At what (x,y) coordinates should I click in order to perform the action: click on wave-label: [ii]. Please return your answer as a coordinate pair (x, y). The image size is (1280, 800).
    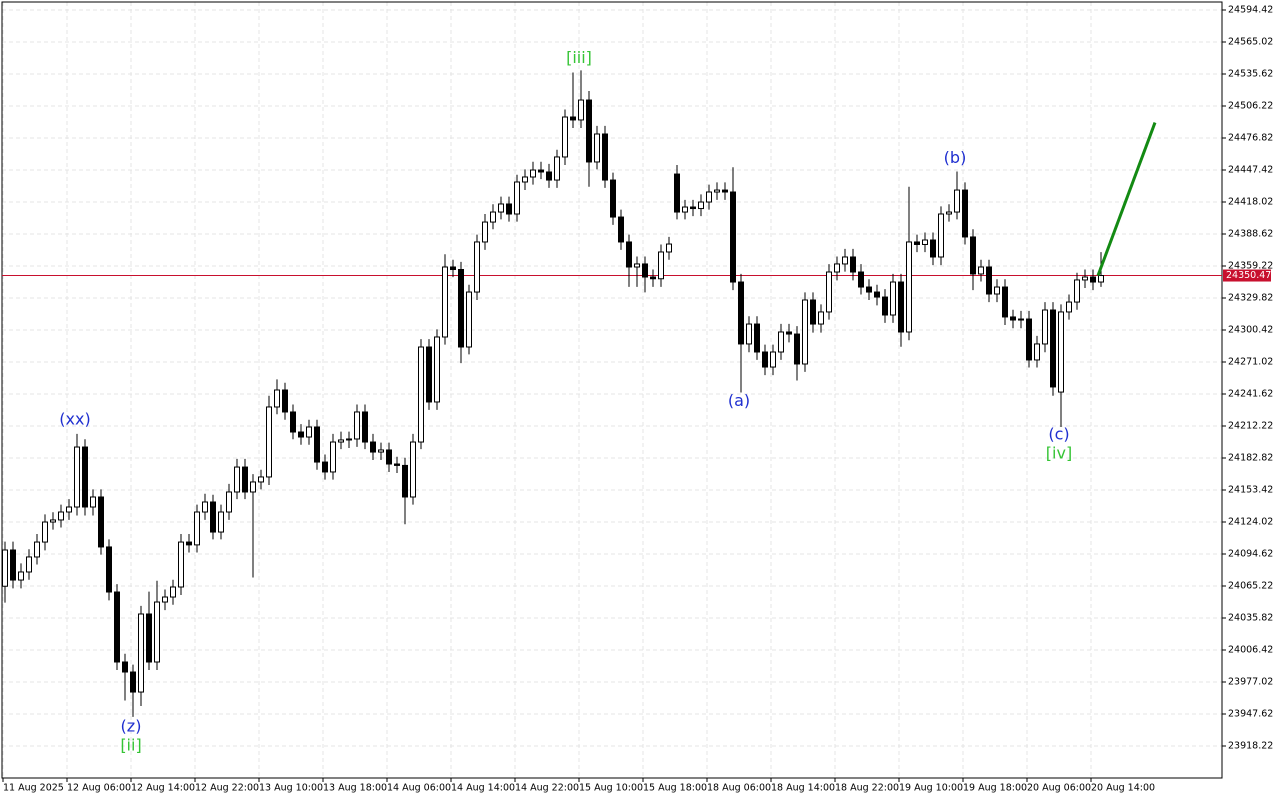
    Looking at the image, I should click on (130, 744).